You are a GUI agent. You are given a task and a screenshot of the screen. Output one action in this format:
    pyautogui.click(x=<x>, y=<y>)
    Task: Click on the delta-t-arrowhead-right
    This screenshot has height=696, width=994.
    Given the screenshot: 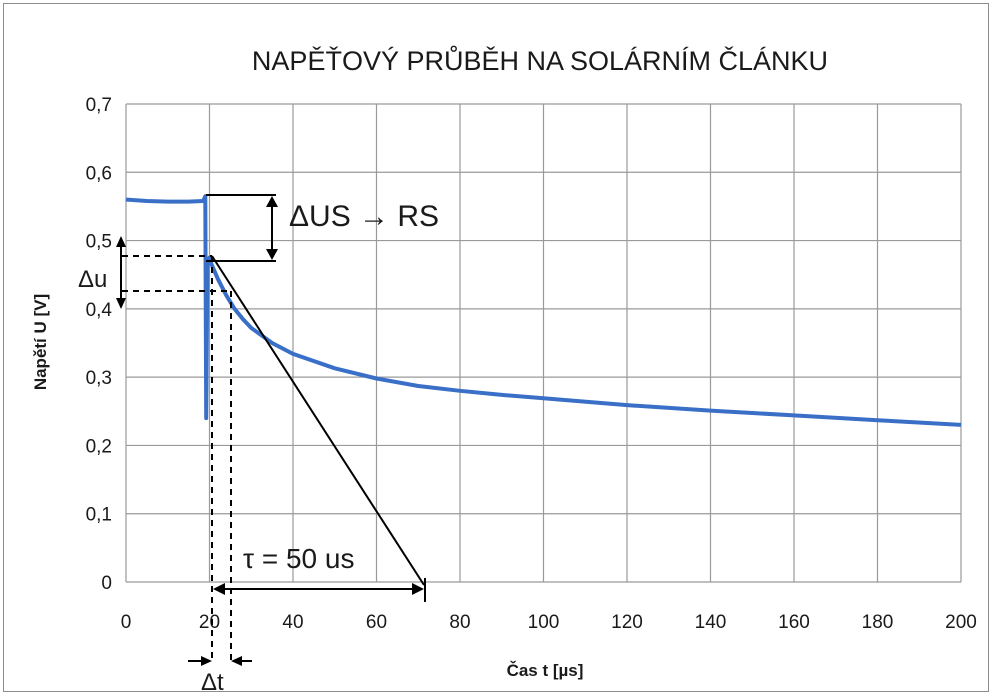 What is the action you would take?
    pyautogui.click(x=236, y=661)
    